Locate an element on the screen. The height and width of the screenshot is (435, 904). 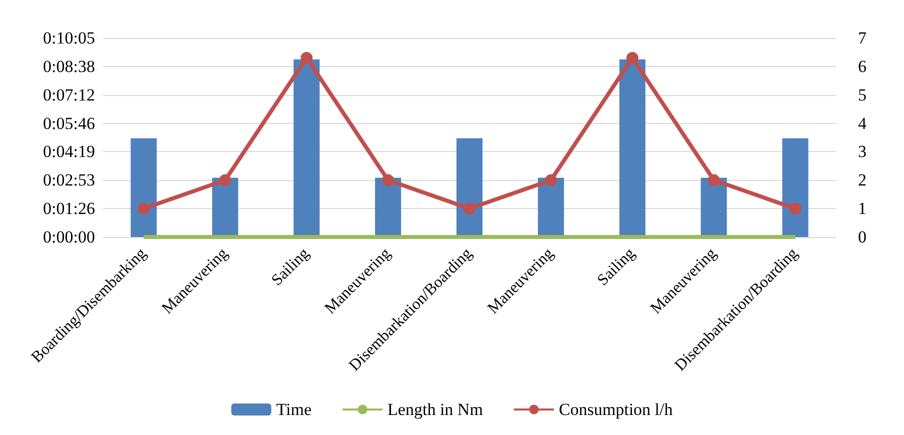
y2-tick-label: 3 is located at coordinates (862, 152).